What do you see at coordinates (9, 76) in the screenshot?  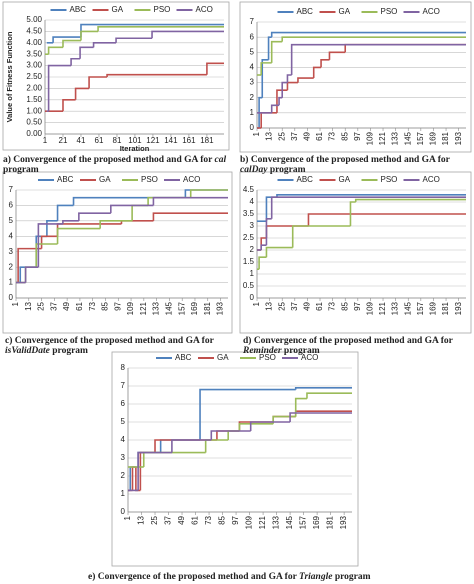 I see `y-axis-title: Value of Fitness Function` at bounding box center [9, 76].